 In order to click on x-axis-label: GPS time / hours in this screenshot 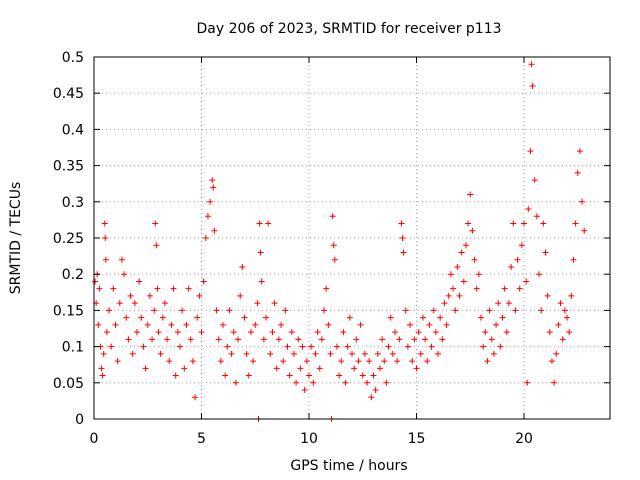, I will do `click(348, 466)`.